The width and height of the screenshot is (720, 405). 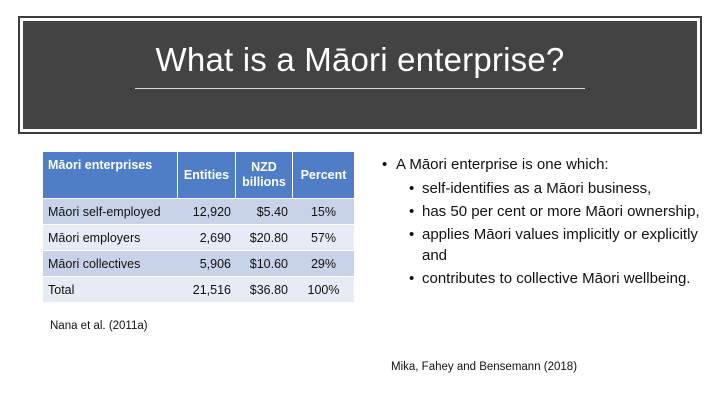 What do you see at coordinates (110, 289) in the screenshot?
I see `table-cell-name: Total` at bounding box center [110, 289].